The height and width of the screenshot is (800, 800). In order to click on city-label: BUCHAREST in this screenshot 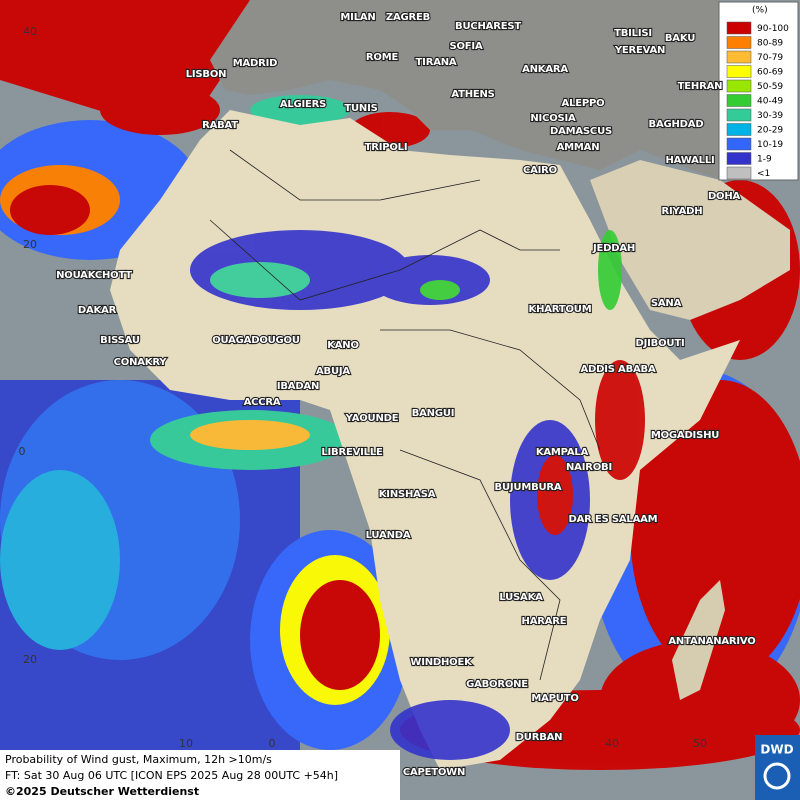, I will do `click(488, 26)`.